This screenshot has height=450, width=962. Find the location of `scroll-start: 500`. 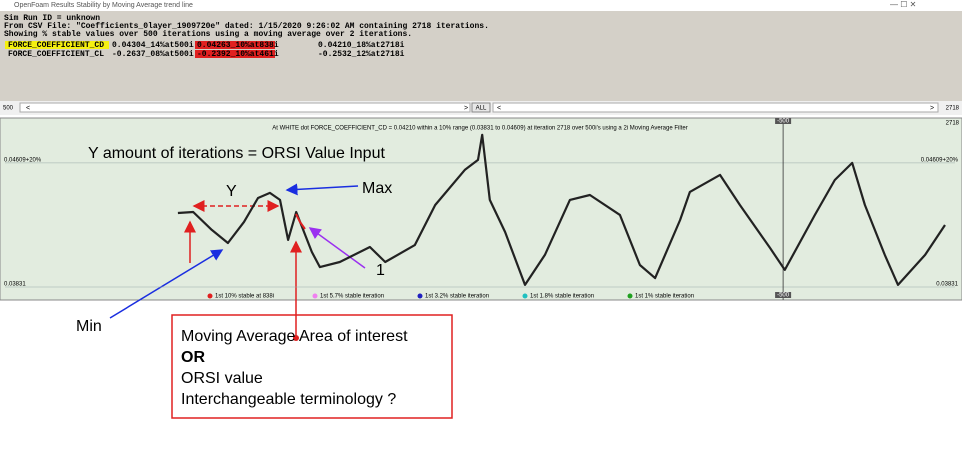

scroll-start: 500 is located at coordinates (8, 109).